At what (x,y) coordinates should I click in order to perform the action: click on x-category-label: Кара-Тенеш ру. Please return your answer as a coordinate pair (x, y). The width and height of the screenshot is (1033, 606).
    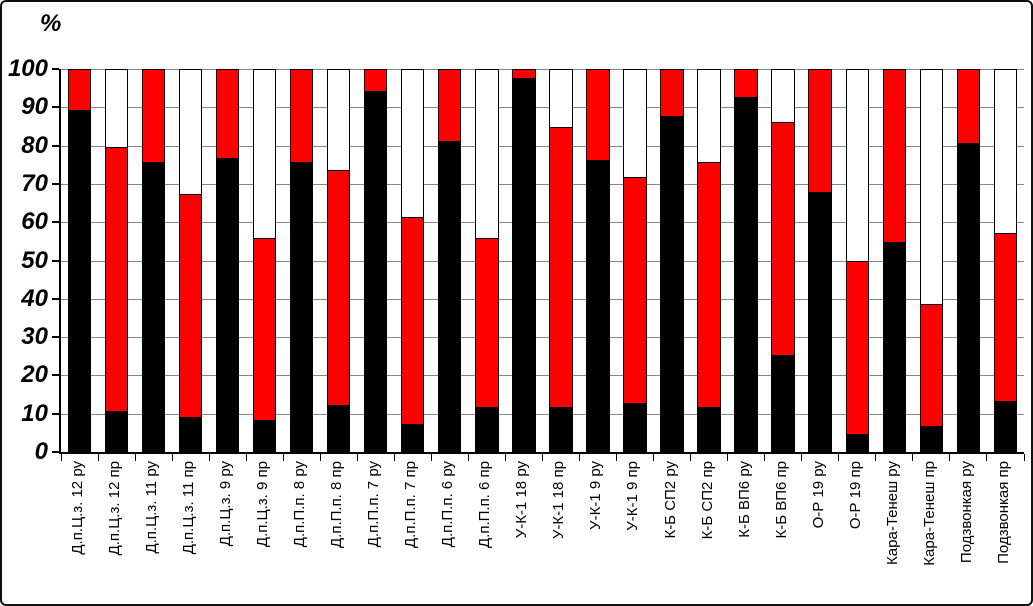
    Looking at the image, I should click on (892, 513).